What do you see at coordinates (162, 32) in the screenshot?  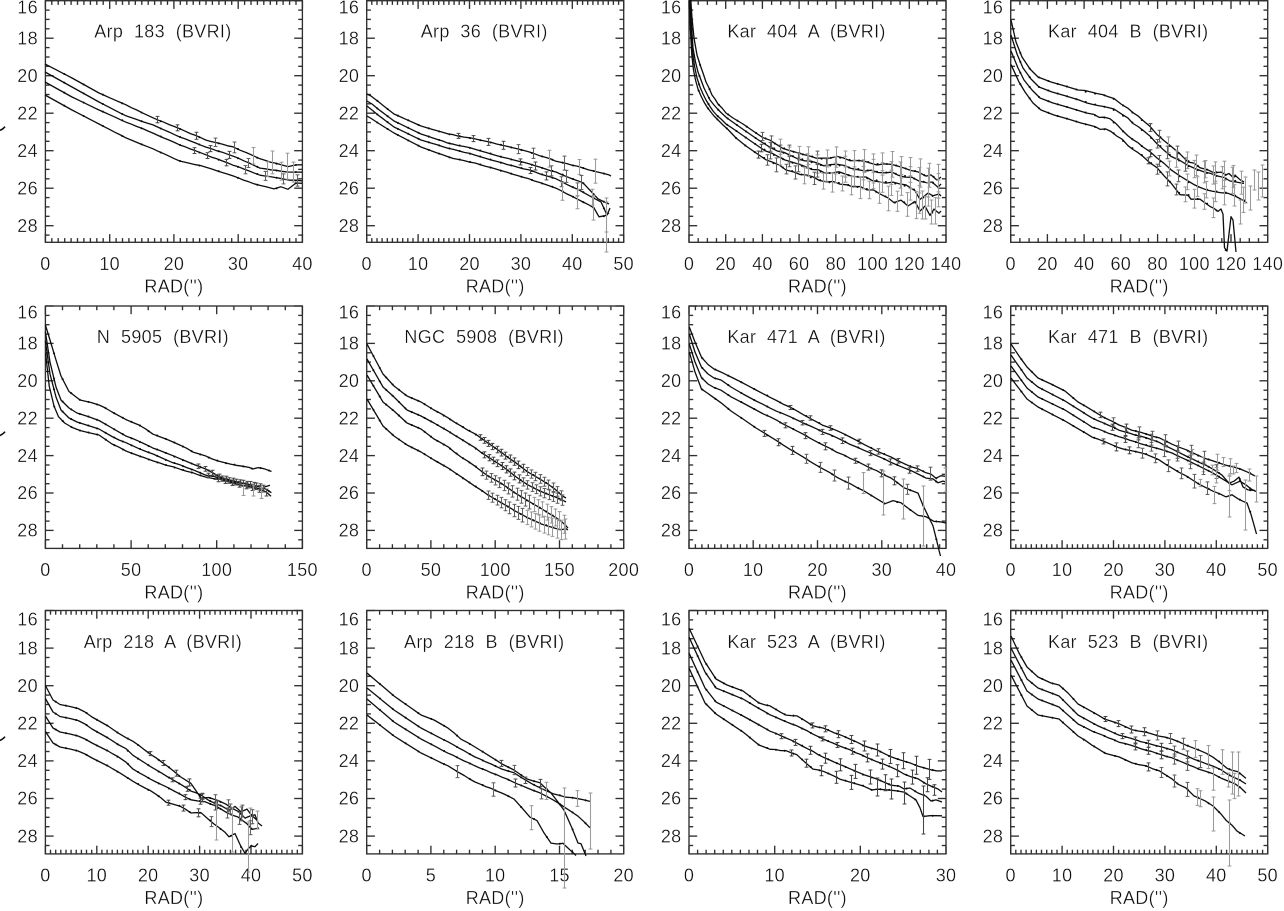 I see `svg-text: Arp 183 (BVRI)` at bounding box center [162, 32].